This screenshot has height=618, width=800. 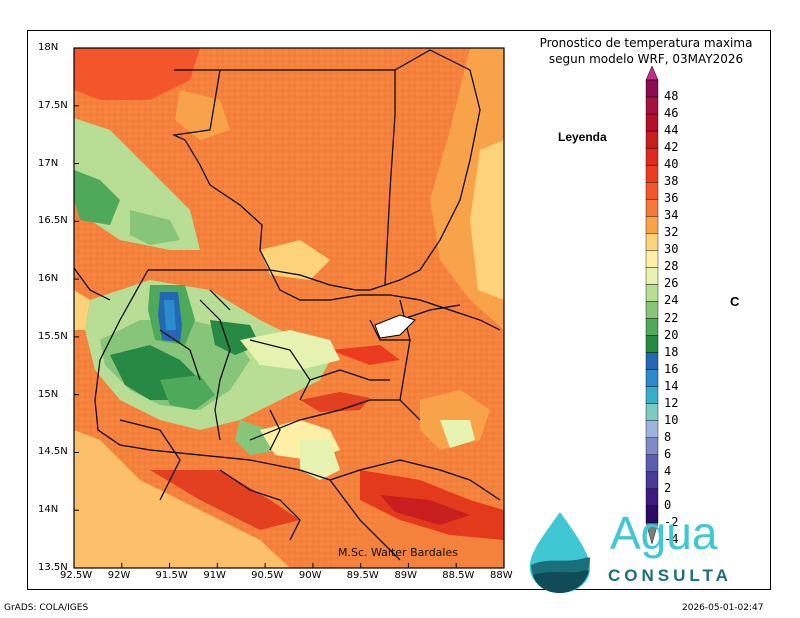 What do you see at coordinates (646, 59) in the screenshot?
I see `map-title-line2: segun modelo WRF, 03MAY2026` at bounding box center [646, 59].